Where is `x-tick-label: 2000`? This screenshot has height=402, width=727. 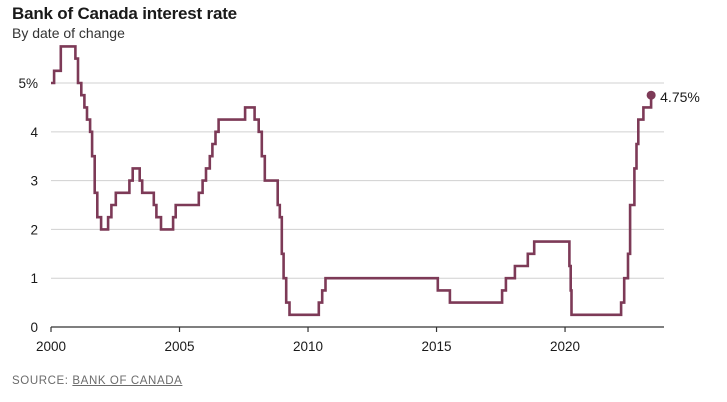 x-tick-label: 2000 is located at coordinates (51, 346).